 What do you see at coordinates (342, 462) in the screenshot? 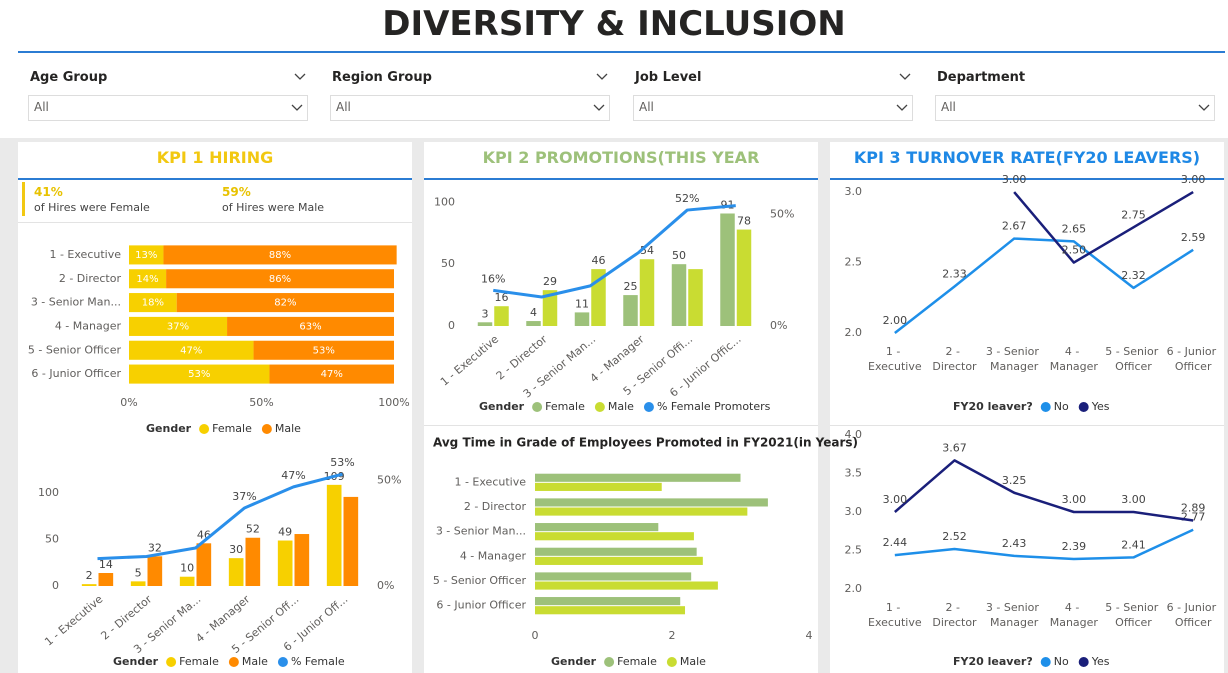
I see `data-label: 53%` at bounding box center [342, 462].